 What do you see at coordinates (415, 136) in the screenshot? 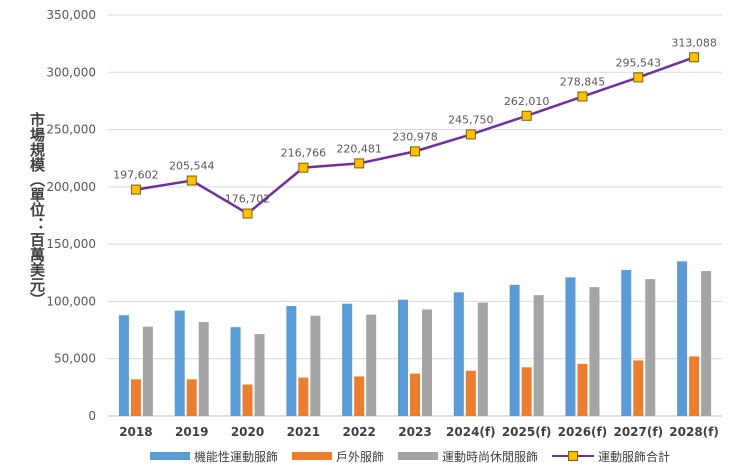
I see `data-label: 230,978` at bounding box center [415, 136].